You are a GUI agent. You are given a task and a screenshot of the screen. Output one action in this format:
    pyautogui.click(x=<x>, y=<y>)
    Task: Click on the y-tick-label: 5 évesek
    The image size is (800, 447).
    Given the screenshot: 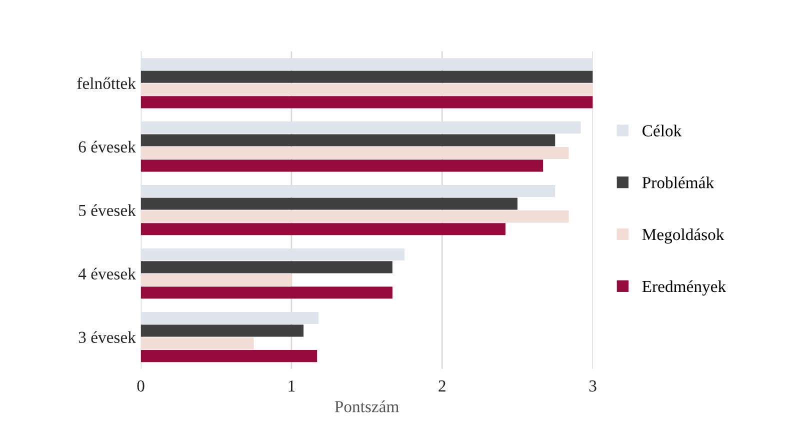 What is the action you would take?
    pyautogui.click(x=107, y=210)
    